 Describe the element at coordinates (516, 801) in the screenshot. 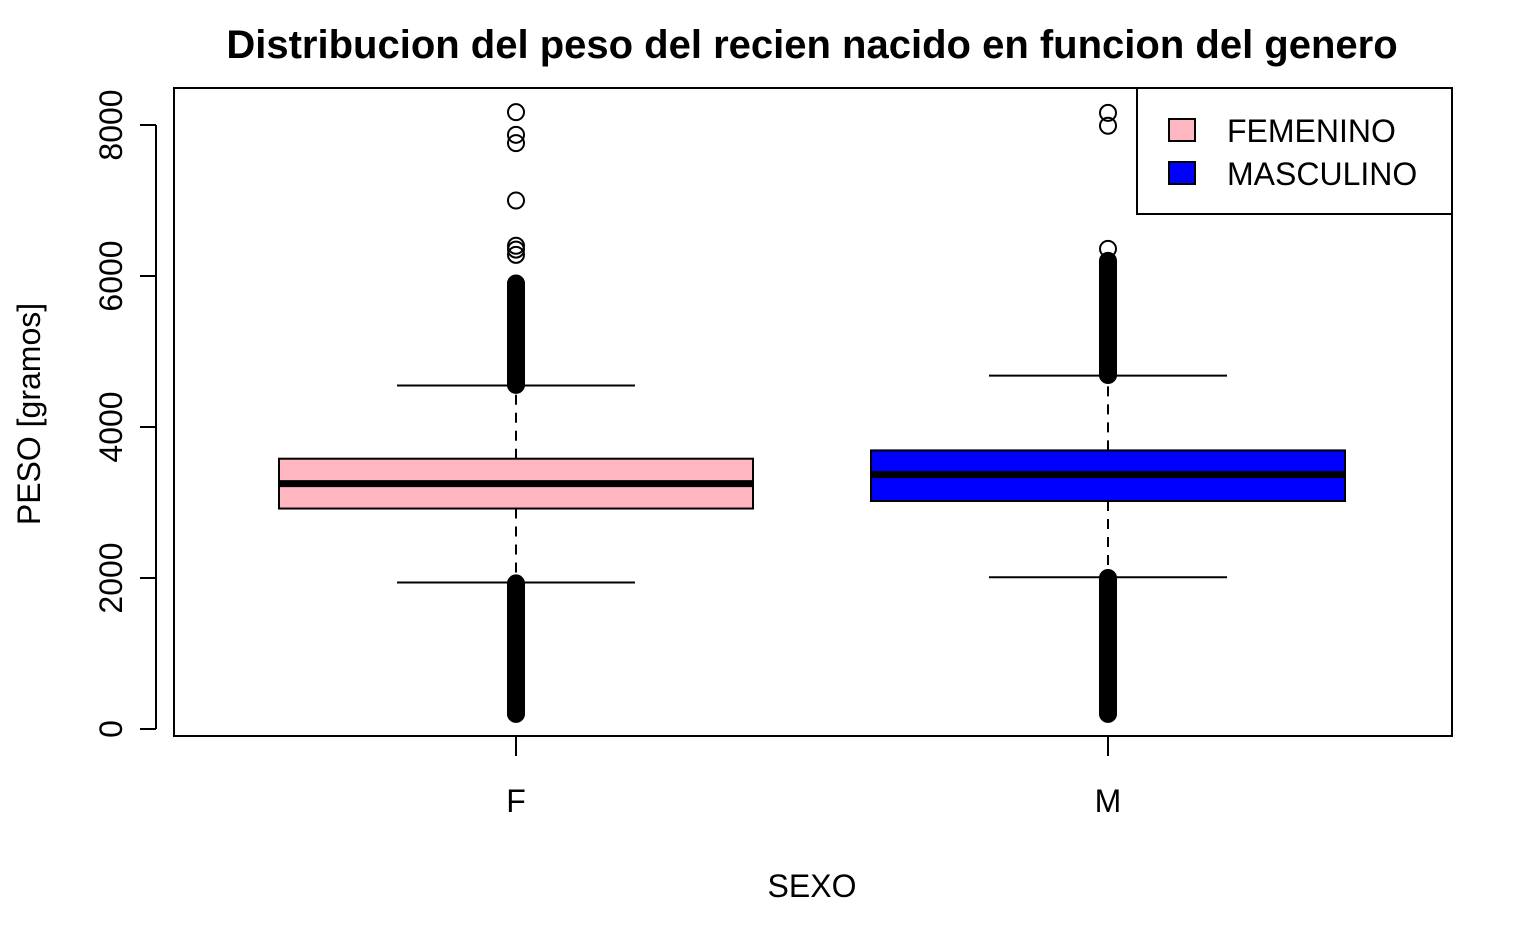

I see `x-tick-label: F` at that location.